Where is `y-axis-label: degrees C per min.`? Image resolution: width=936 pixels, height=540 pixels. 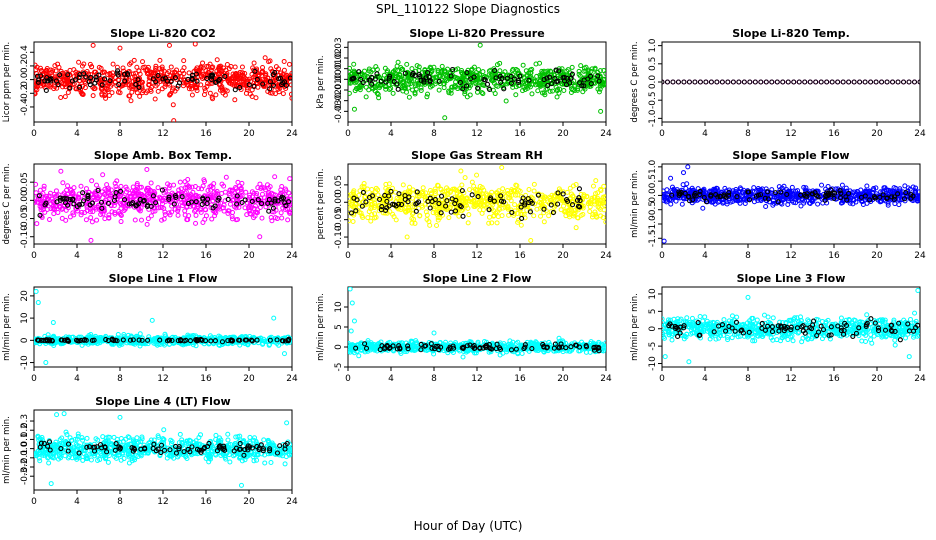 y-axis-label: degrees C per min. is located at coordinates (7, 203).